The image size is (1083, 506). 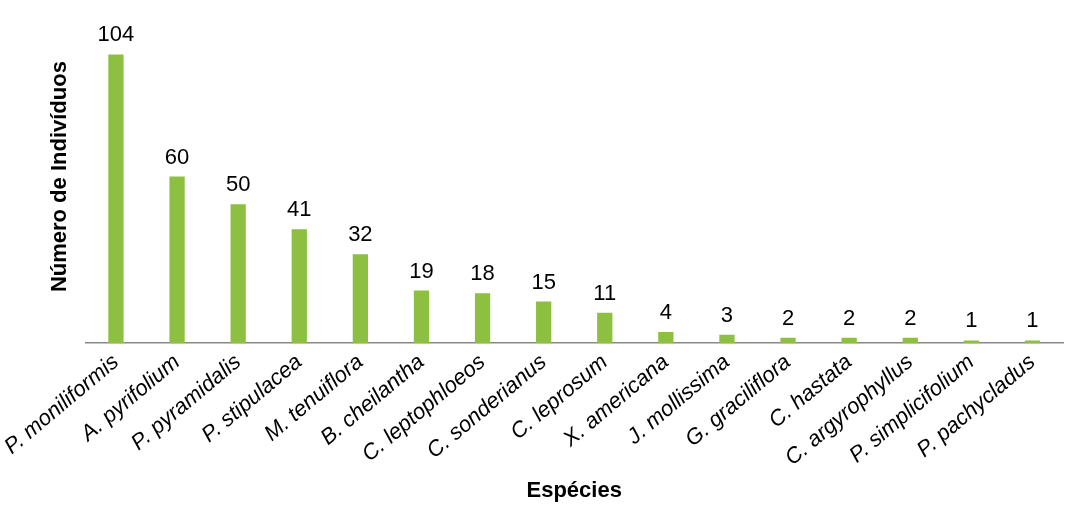 What do you see at coordinates (482, 273) in the screenshot?
I see `data-label: 18` at bounding box center [482, 273].